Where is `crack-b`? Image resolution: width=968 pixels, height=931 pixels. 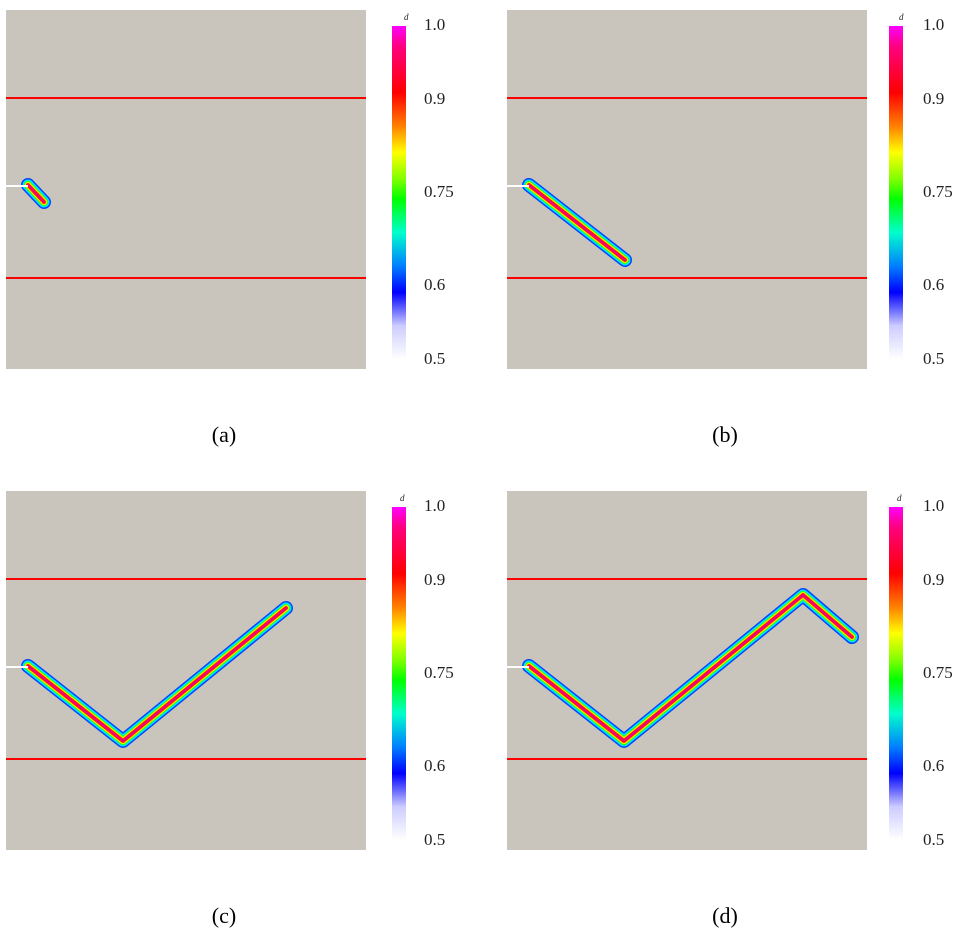
crack-b is located at coordinates (577, 222).